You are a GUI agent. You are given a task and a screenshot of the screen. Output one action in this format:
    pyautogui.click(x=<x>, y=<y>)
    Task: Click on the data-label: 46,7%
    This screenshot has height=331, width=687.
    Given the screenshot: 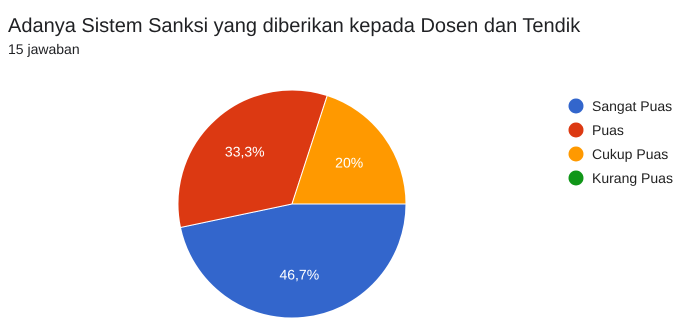 What is the action you would take?
    pyautogui.click(x=299, y=274)
    